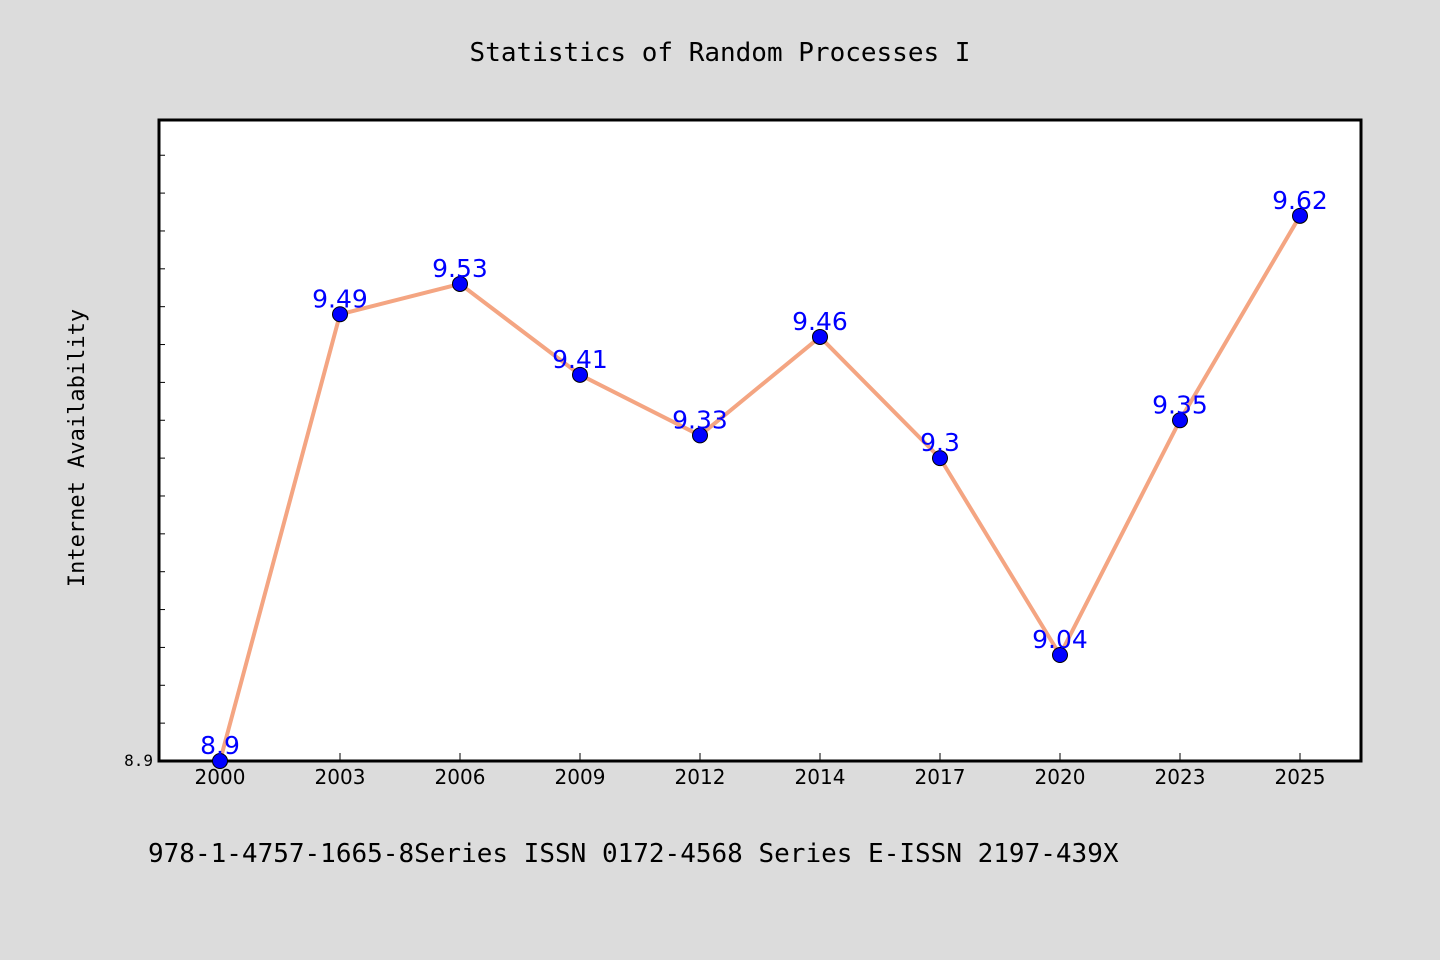 The image size is (1440, 960). Describe the element at coordinates (1180, 404) in the screenshot. I see `data-label-2023: 9.35` at that location.